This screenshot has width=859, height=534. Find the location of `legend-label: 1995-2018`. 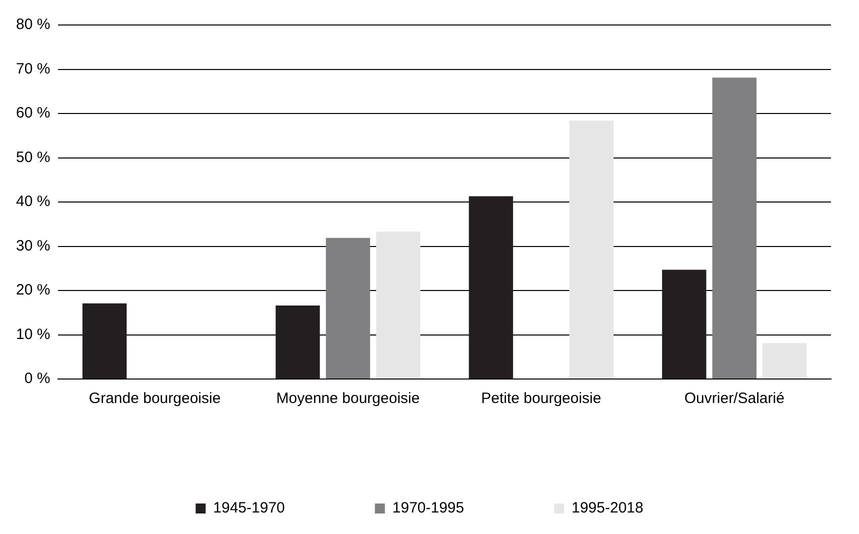

legend-label: 1995-2018 is located at coordinates (608, 508).